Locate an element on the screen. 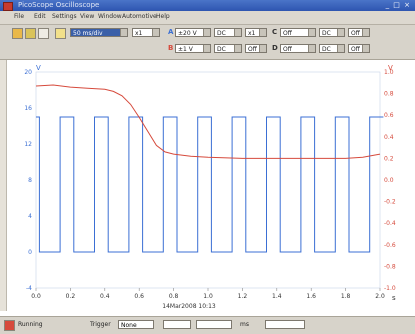 This screenshot has height=334, width=415. save-icon is located at coordinates (30, 33).